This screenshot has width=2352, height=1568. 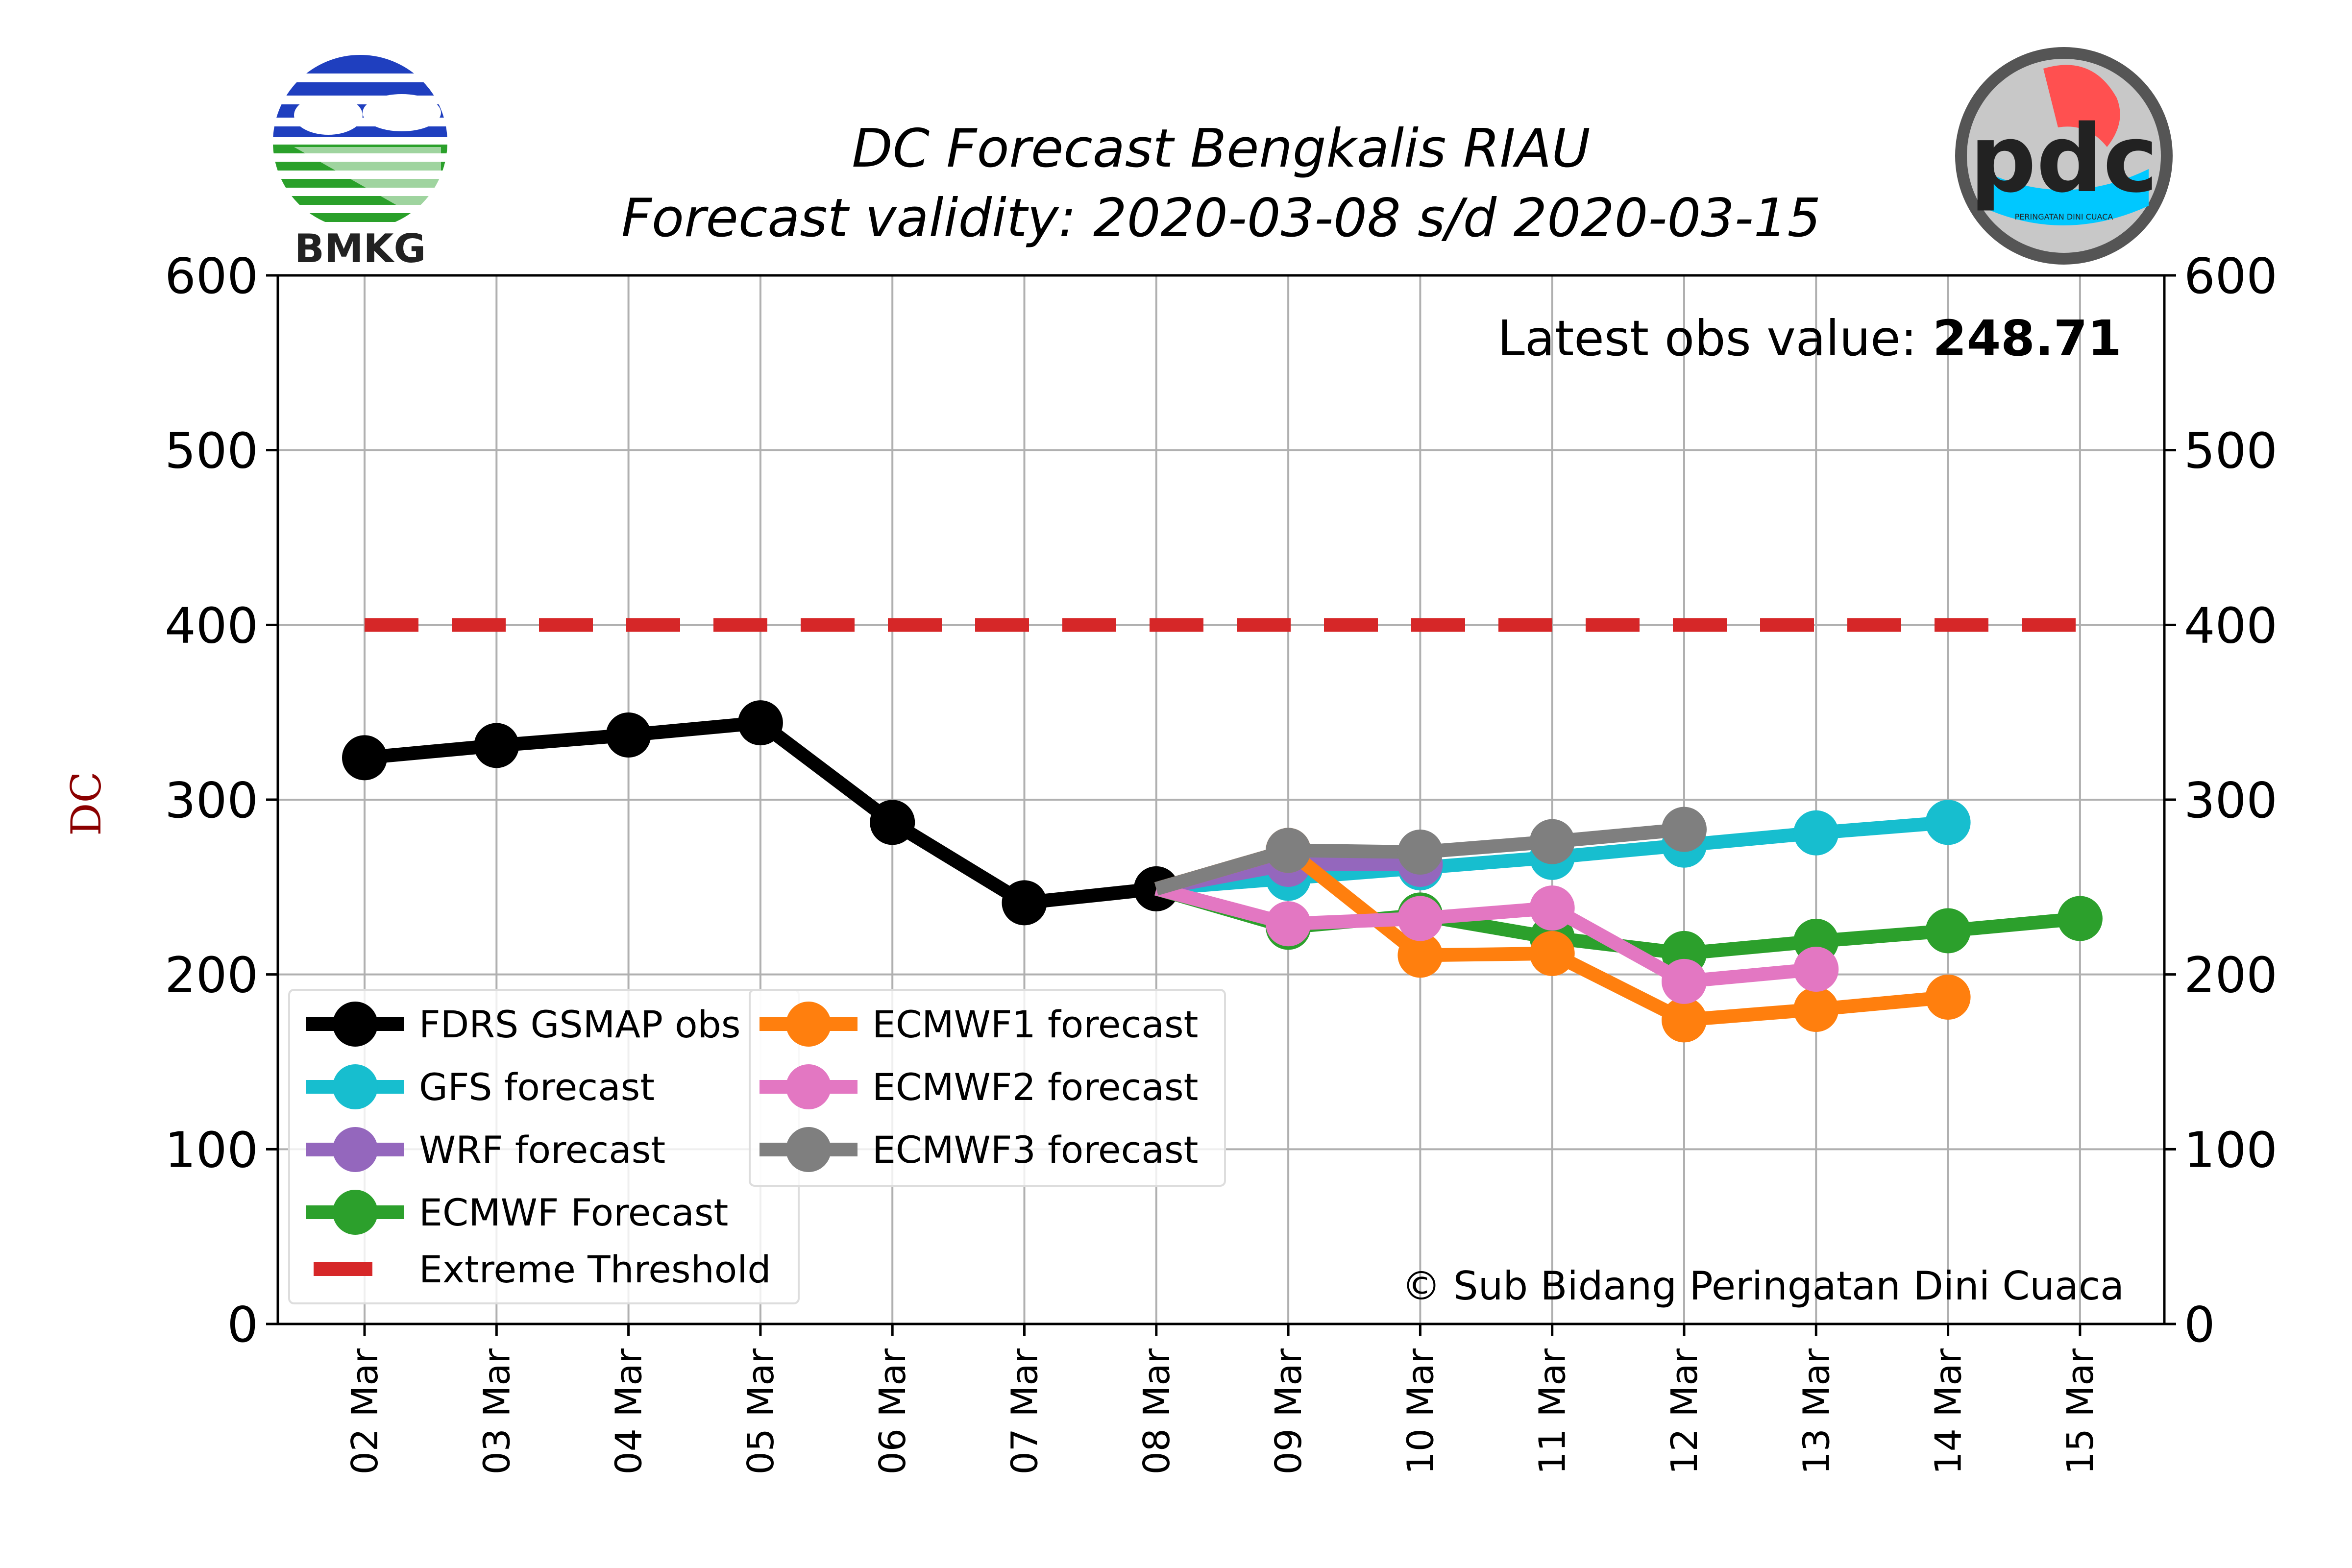 What do you see at coordinates (86, 803) in the screenshot?
I see `y-axis-label: DC` at bounding box center [86, 803].